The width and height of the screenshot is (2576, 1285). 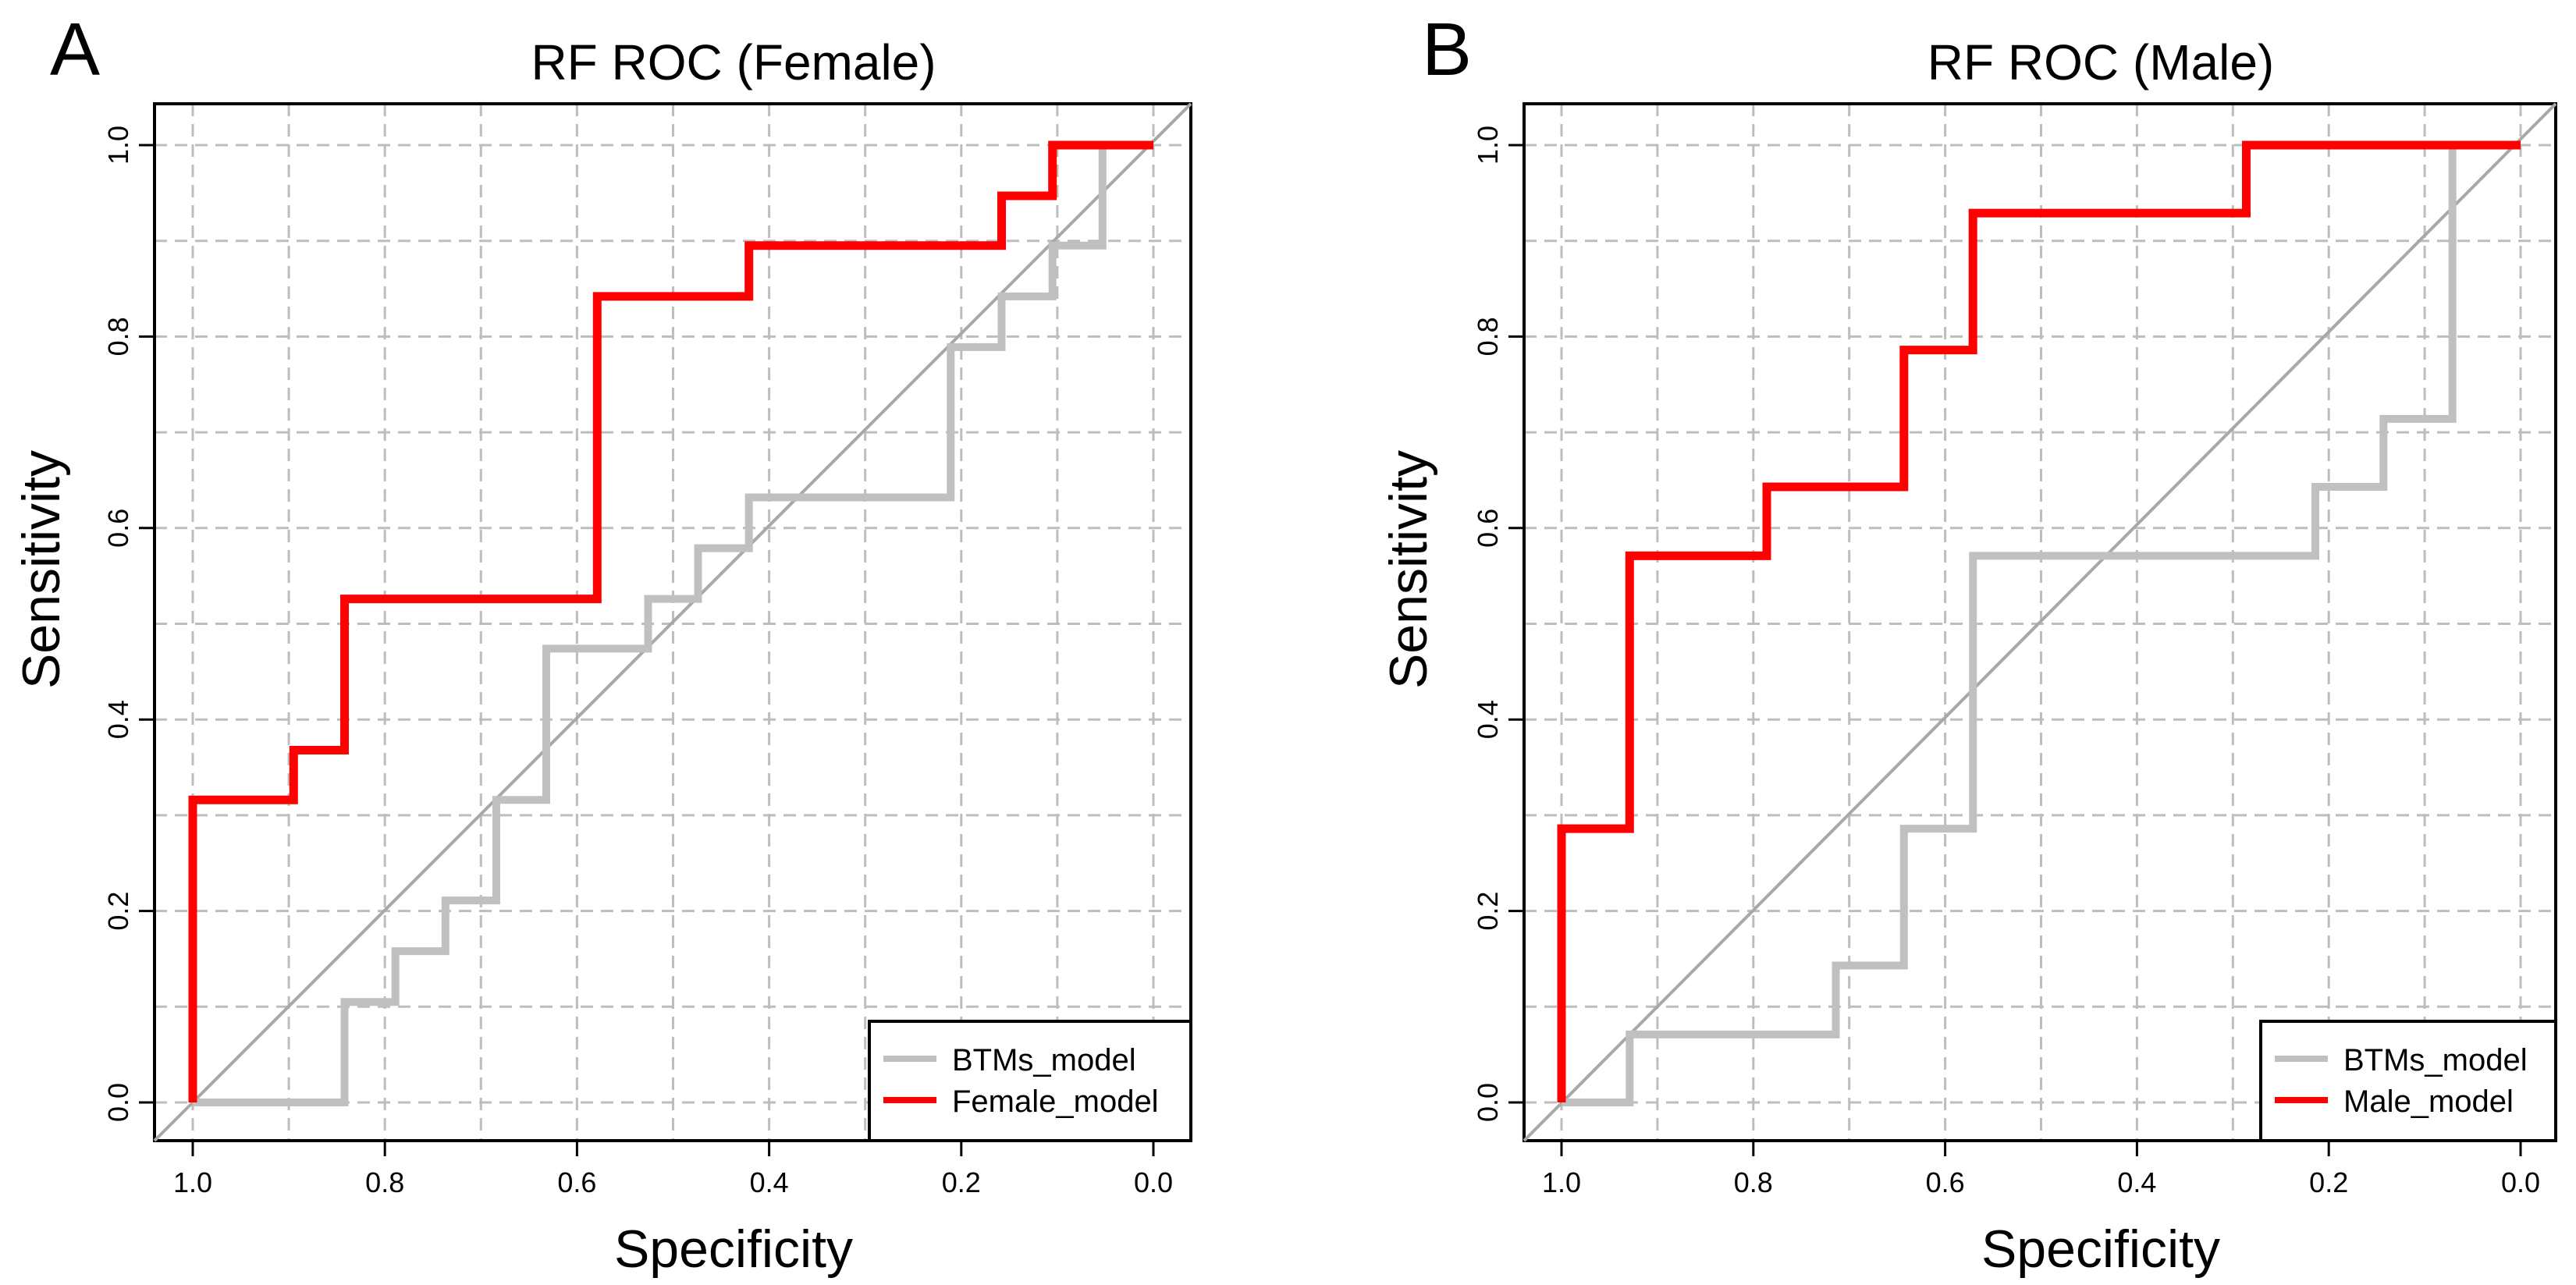 What do you see at coordinates (1753, 1182) in the screenshot?
I see `panel-b-x-tick-label: 0.8` at bounding box center [1753, 1182].